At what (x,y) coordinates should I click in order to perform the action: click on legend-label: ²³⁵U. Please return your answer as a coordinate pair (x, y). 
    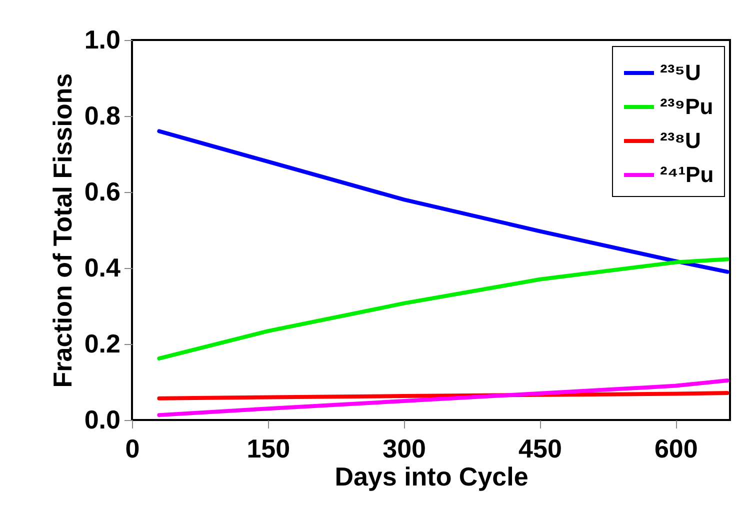
    Looking at the image, I should click on (680, 72).